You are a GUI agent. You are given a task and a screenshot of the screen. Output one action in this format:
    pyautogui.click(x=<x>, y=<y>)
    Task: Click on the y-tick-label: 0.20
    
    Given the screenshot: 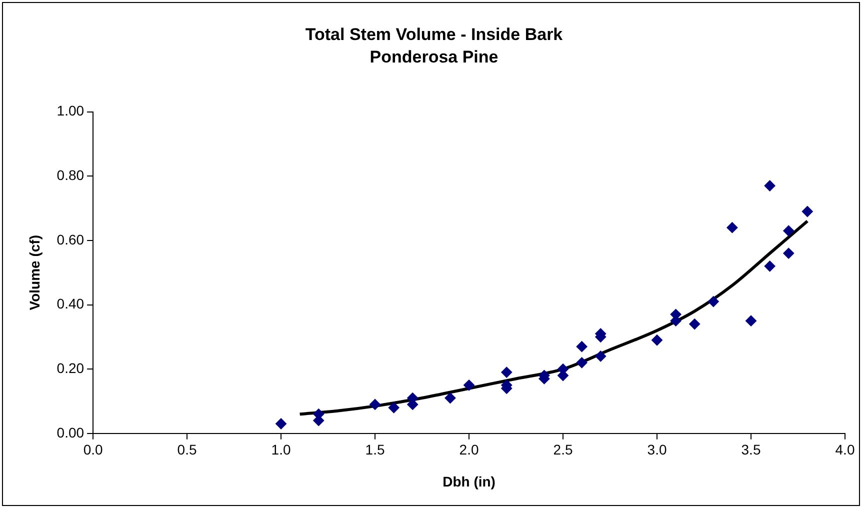 What is the action you would take?
    pyautogui.click(x=70, y=368)
    